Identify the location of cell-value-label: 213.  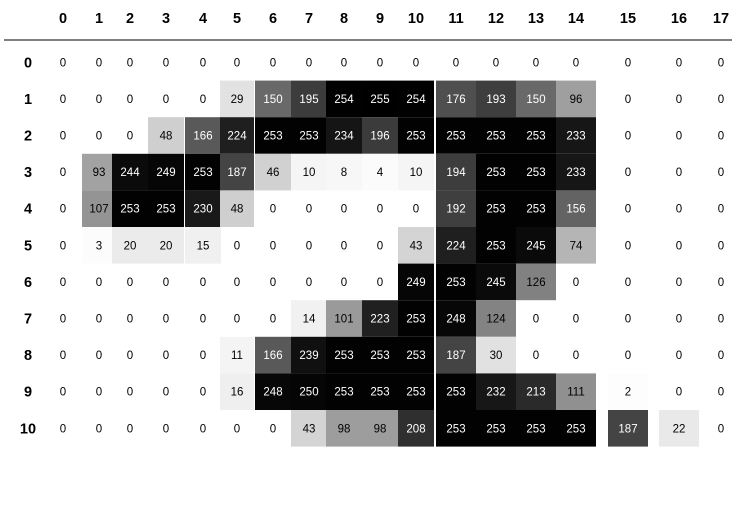
(535, 393).